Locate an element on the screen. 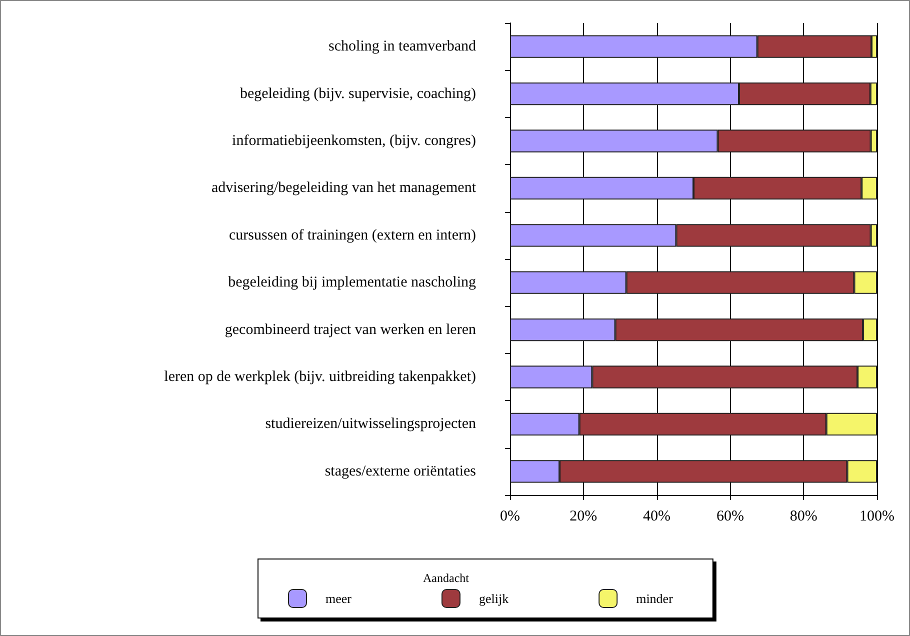 This screenshot has width=910, height=636. legend-title: Aandacht is located at coordinates (446, 578).